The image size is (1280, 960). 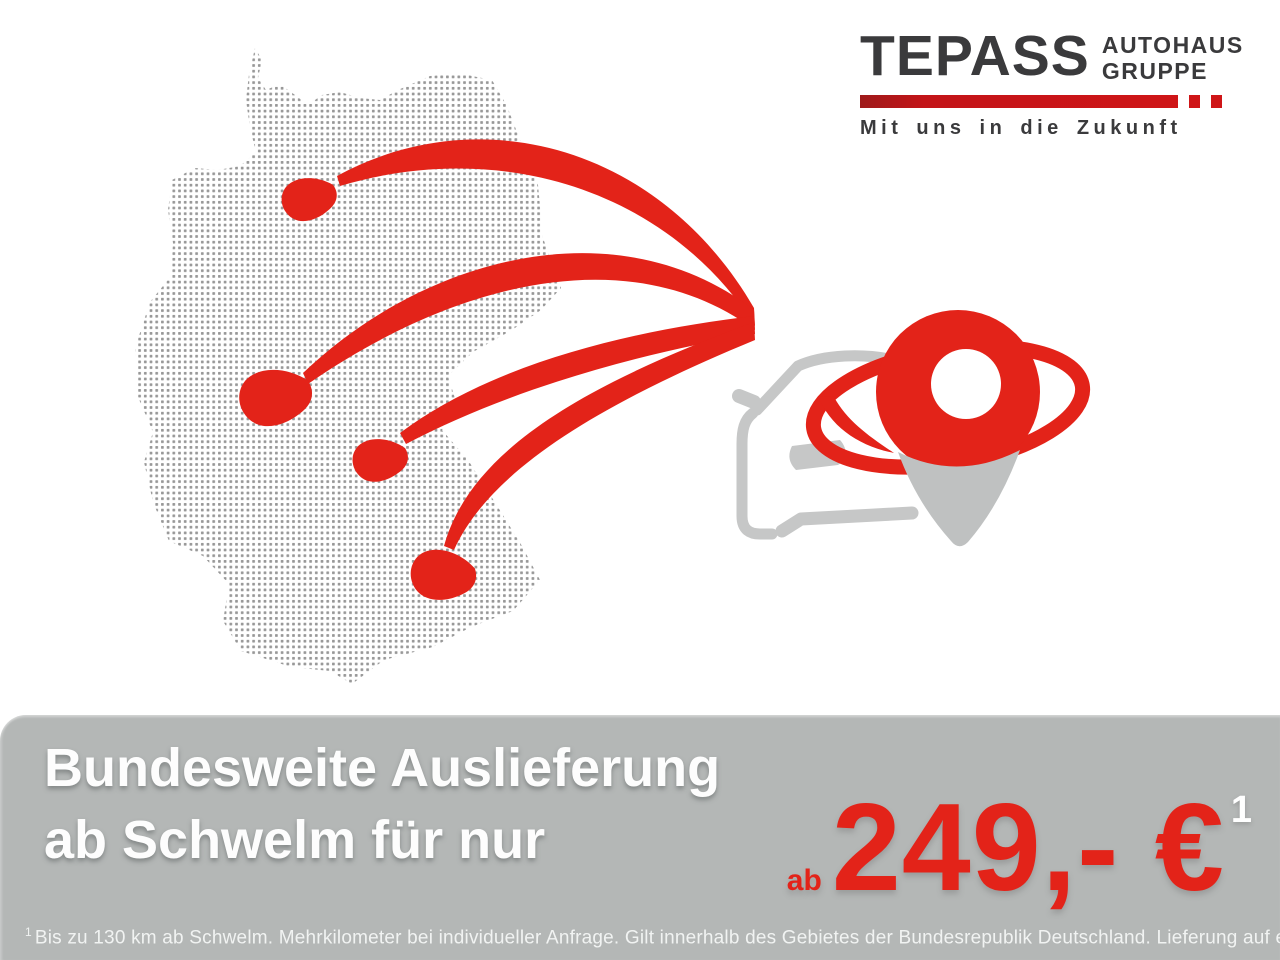 What do you see at coordinates (1241, 810) in the screenshot?
I see `price-footnote-marker: 1` at bounding box center [1241, 810].